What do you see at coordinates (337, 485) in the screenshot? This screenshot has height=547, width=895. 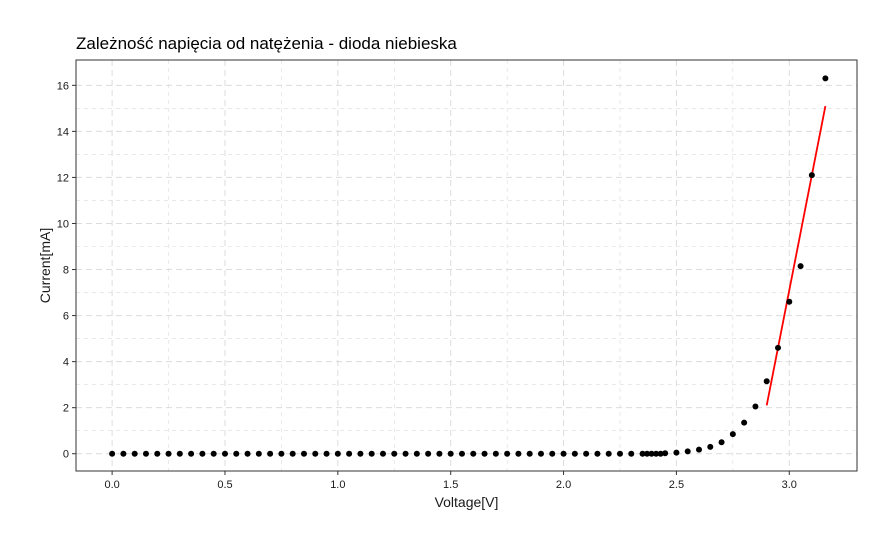 I see `x-tick-label: 1.0` at bounding box center [337, 485].